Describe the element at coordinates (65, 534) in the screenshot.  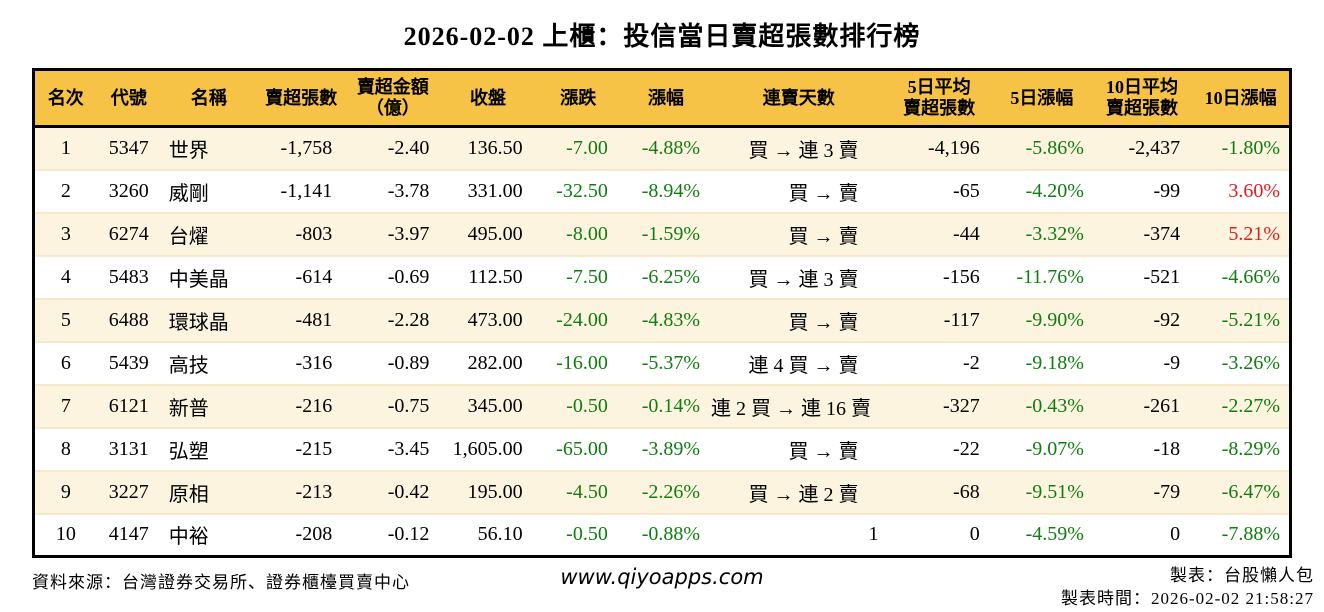
I see `cell-rank: 10` at that location.